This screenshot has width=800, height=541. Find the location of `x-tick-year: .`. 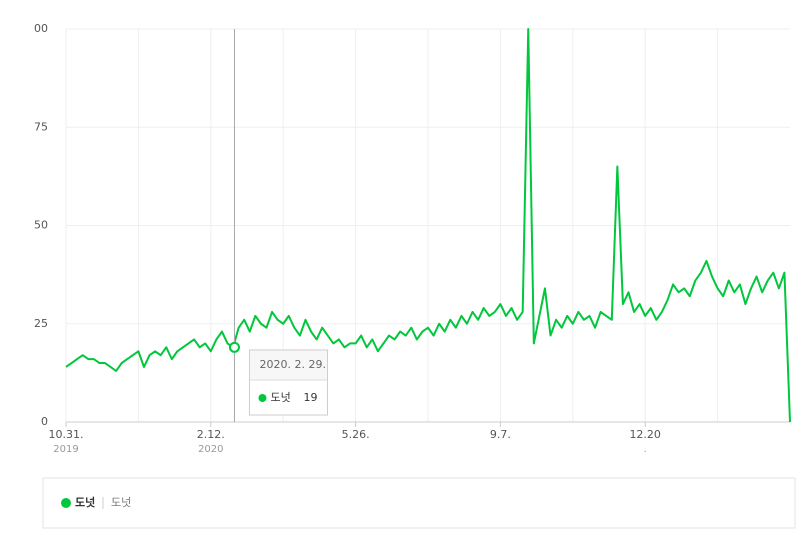

x-tick-year: . is located at coordinates (645, 449).